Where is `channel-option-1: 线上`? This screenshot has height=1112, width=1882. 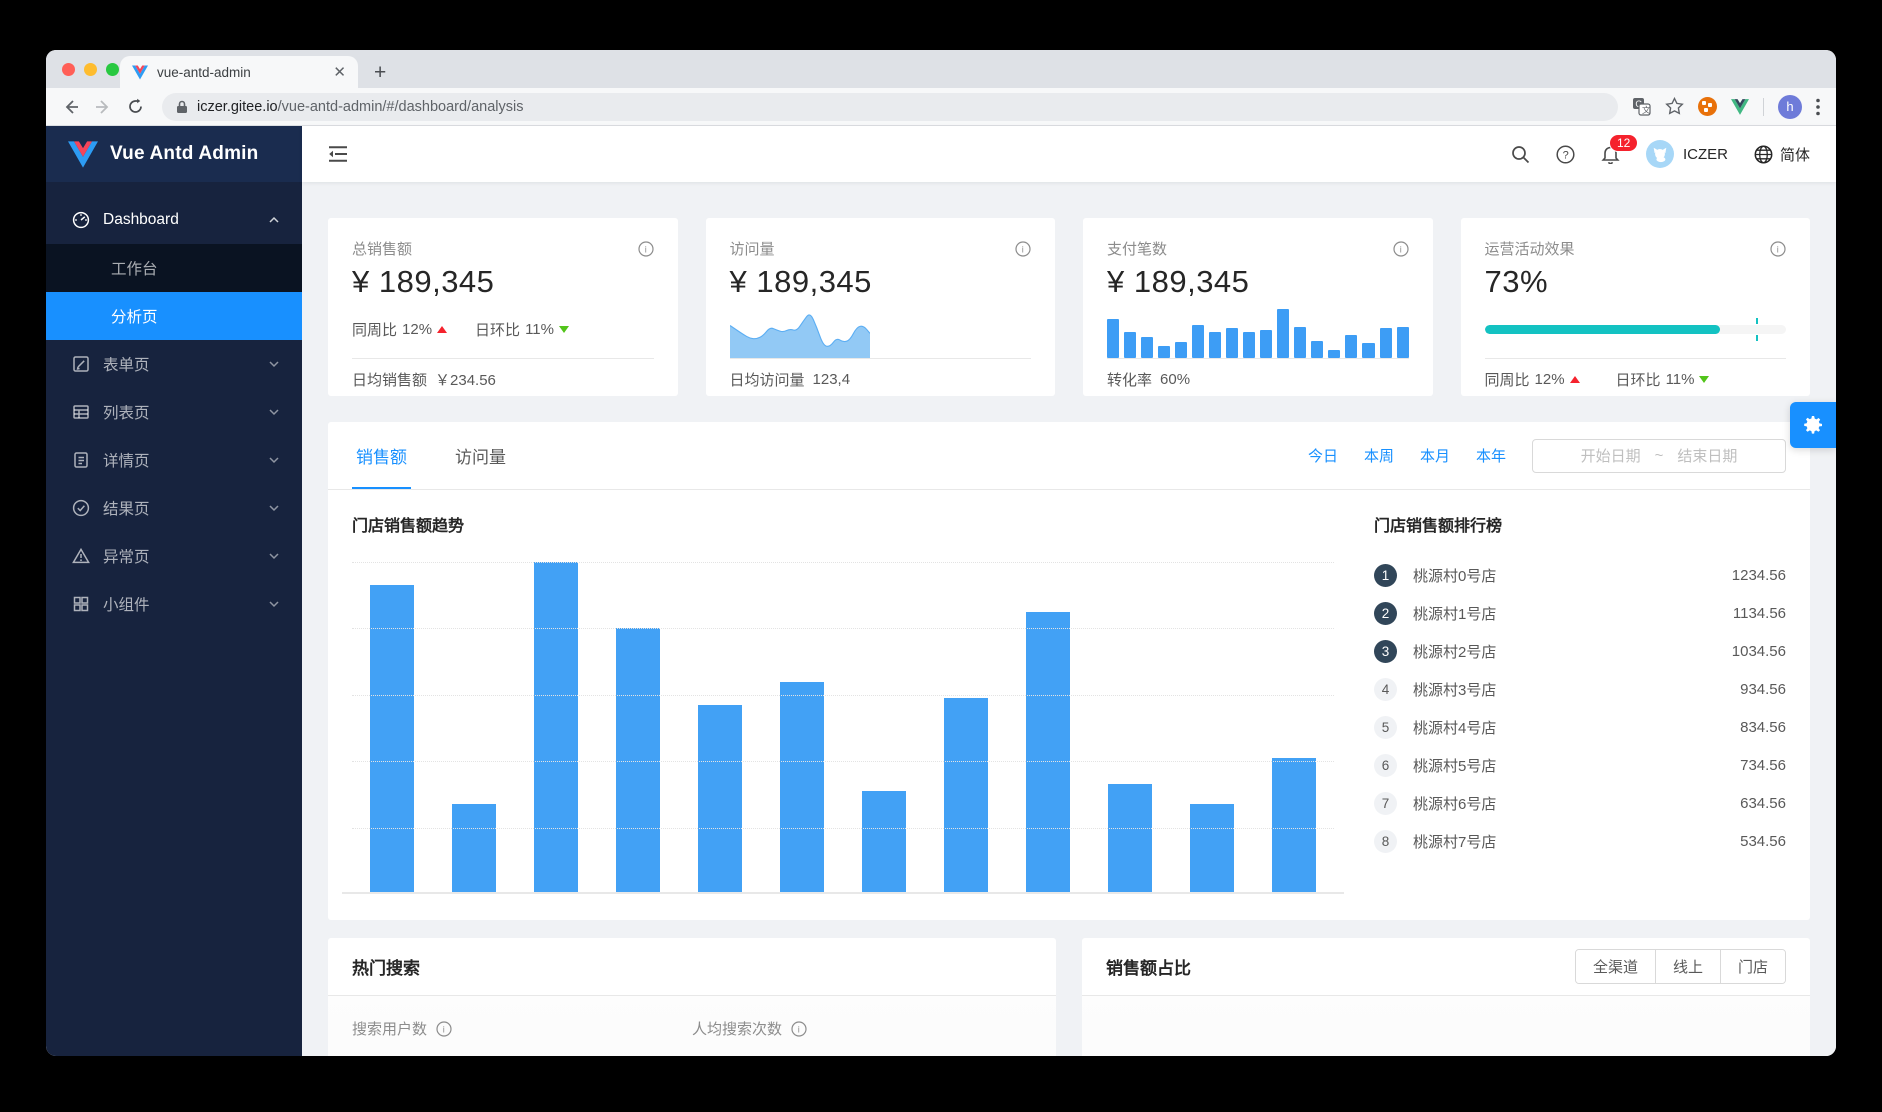 channel-option-1: 线上 is located at coordinates (1687, 966).